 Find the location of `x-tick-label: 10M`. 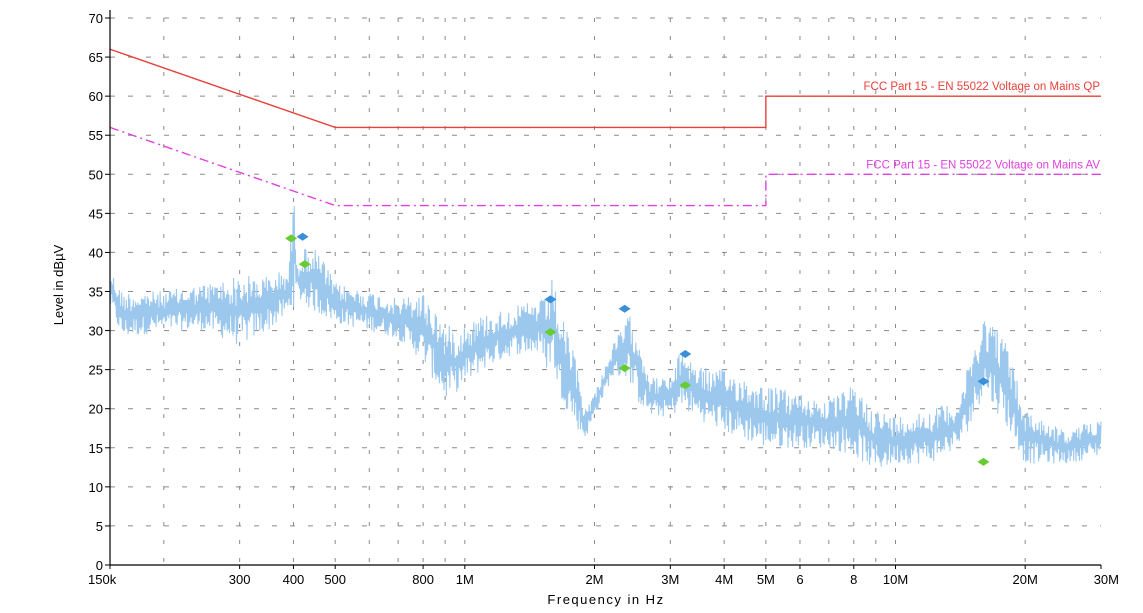

x-tick-label: 10M is located at coordinates (895, 579).